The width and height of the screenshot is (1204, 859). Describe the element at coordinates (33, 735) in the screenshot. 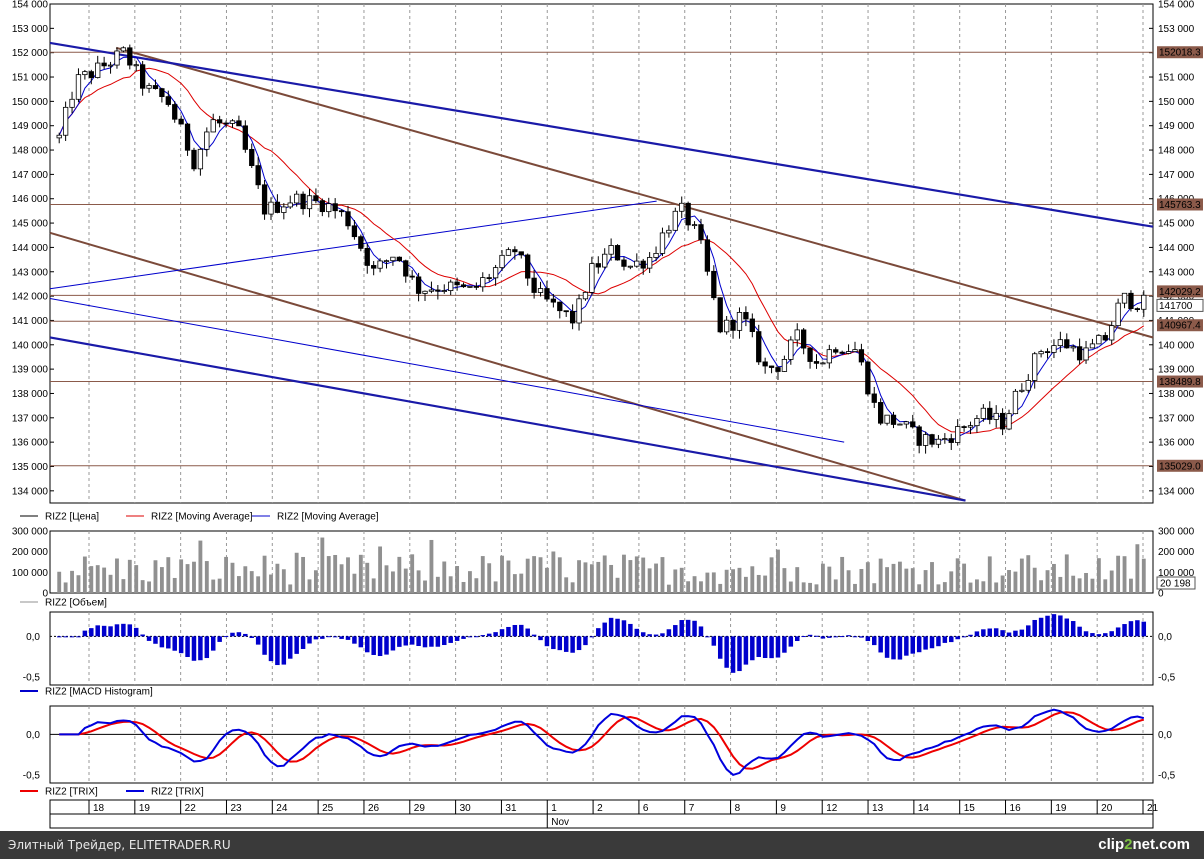

I see `trix-tick-label-left: 0,0` at that location.